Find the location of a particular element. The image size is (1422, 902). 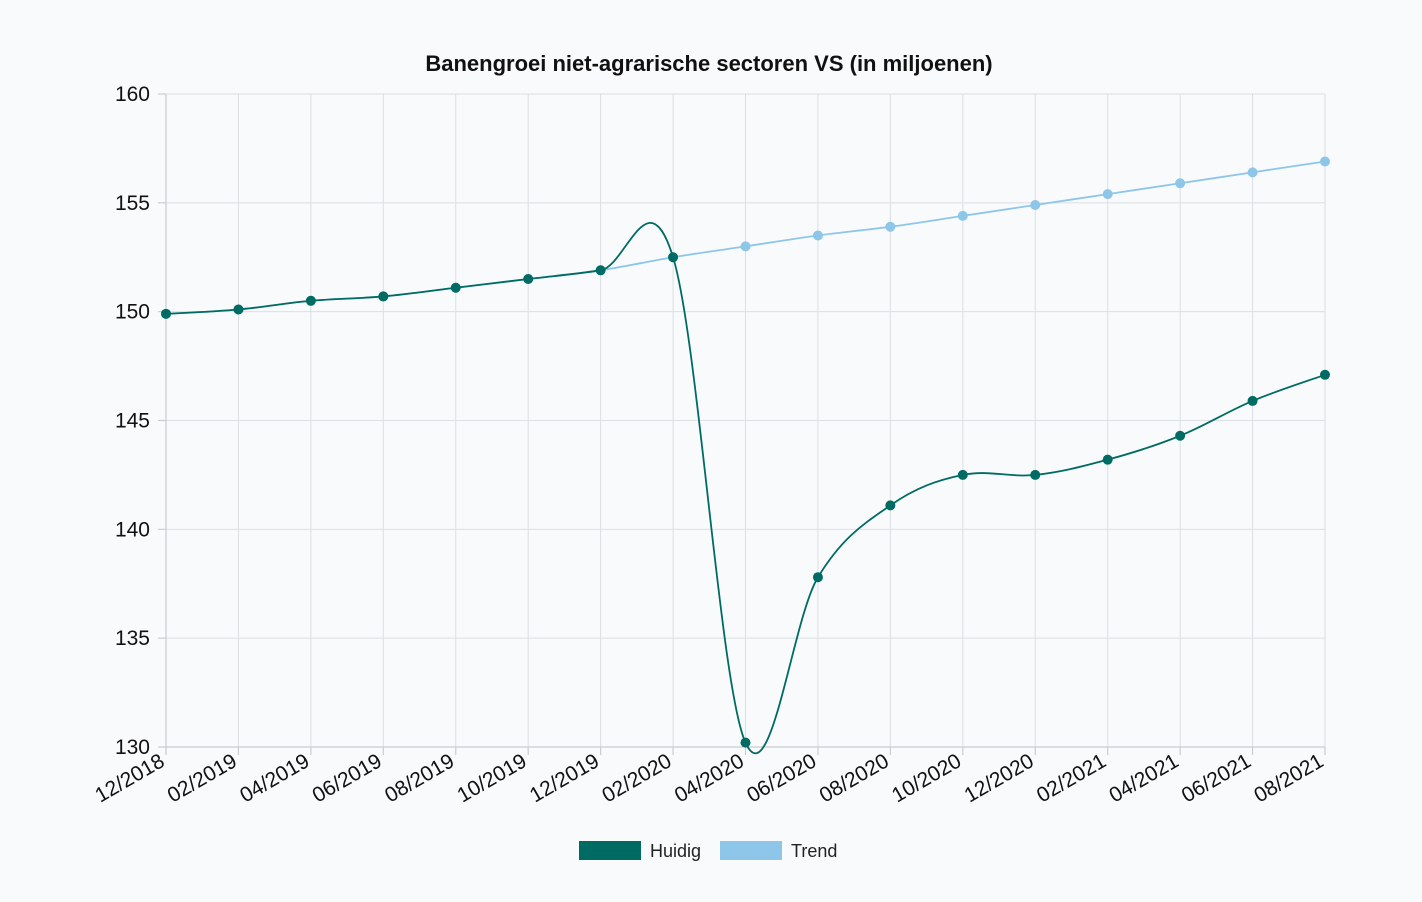

x-tick-label: 04/2020 is located at coordinates (709, 778).